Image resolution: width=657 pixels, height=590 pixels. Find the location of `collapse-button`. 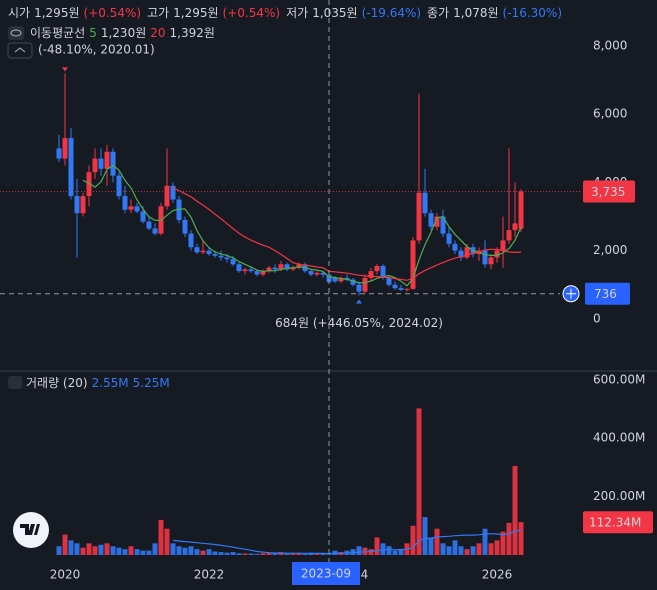

collapse-button is located at coordinates (20, 50).